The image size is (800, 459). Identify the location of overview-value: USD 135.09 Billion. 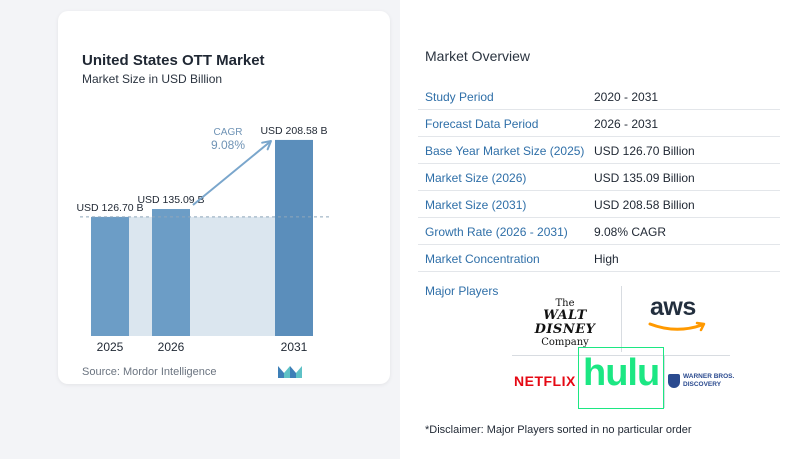
(644, 178).